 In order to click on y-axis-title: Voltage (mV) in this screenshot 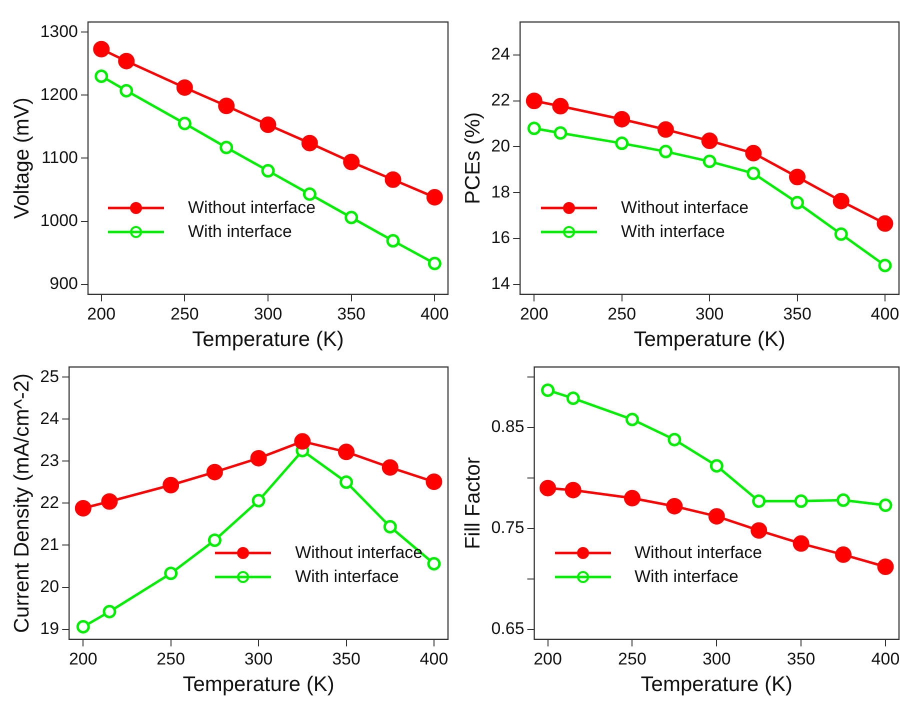, I will do `click(22, 158)`.